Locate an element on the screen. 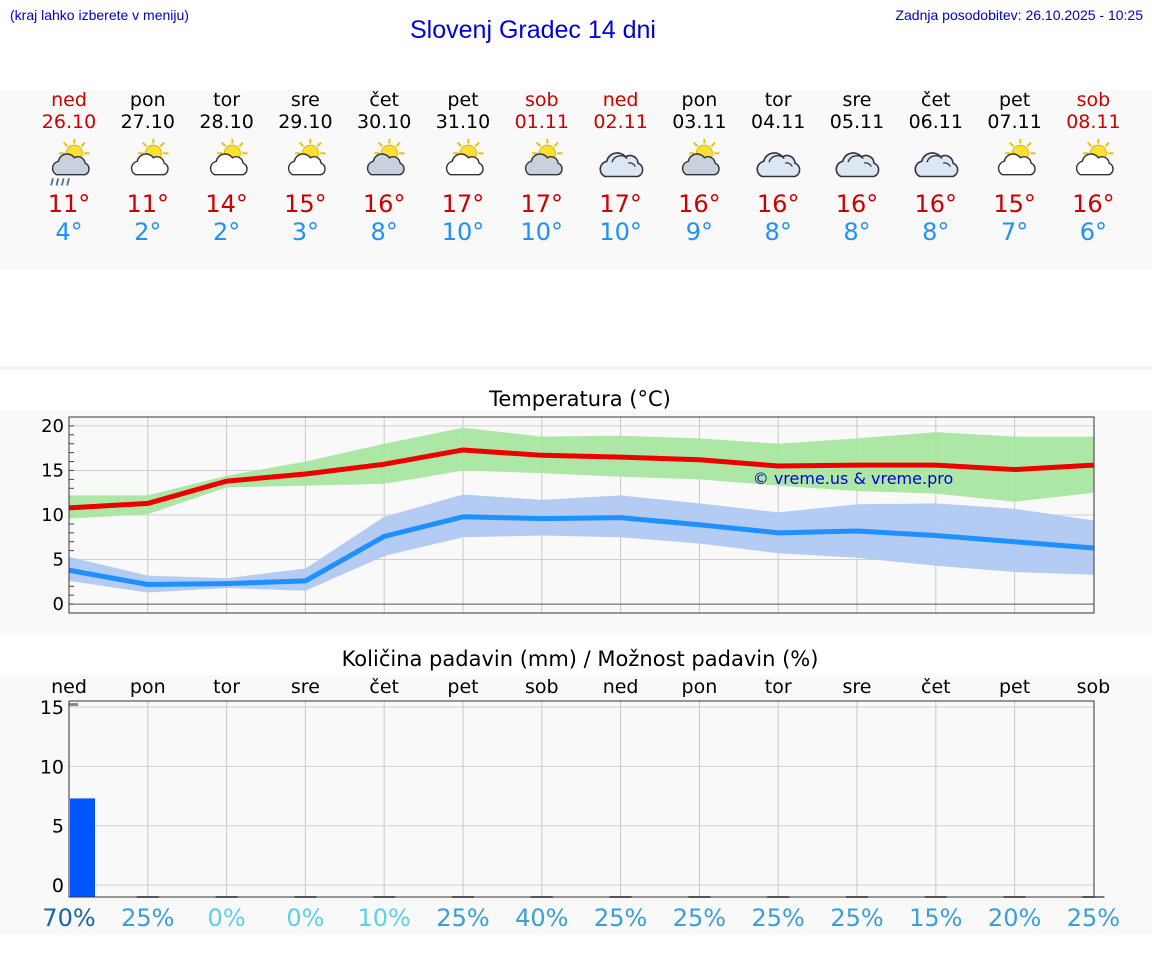 The image size is (1152, 975). location-hint: (kraj lahko izberete v meniju) is located at coordinates (99, 15).